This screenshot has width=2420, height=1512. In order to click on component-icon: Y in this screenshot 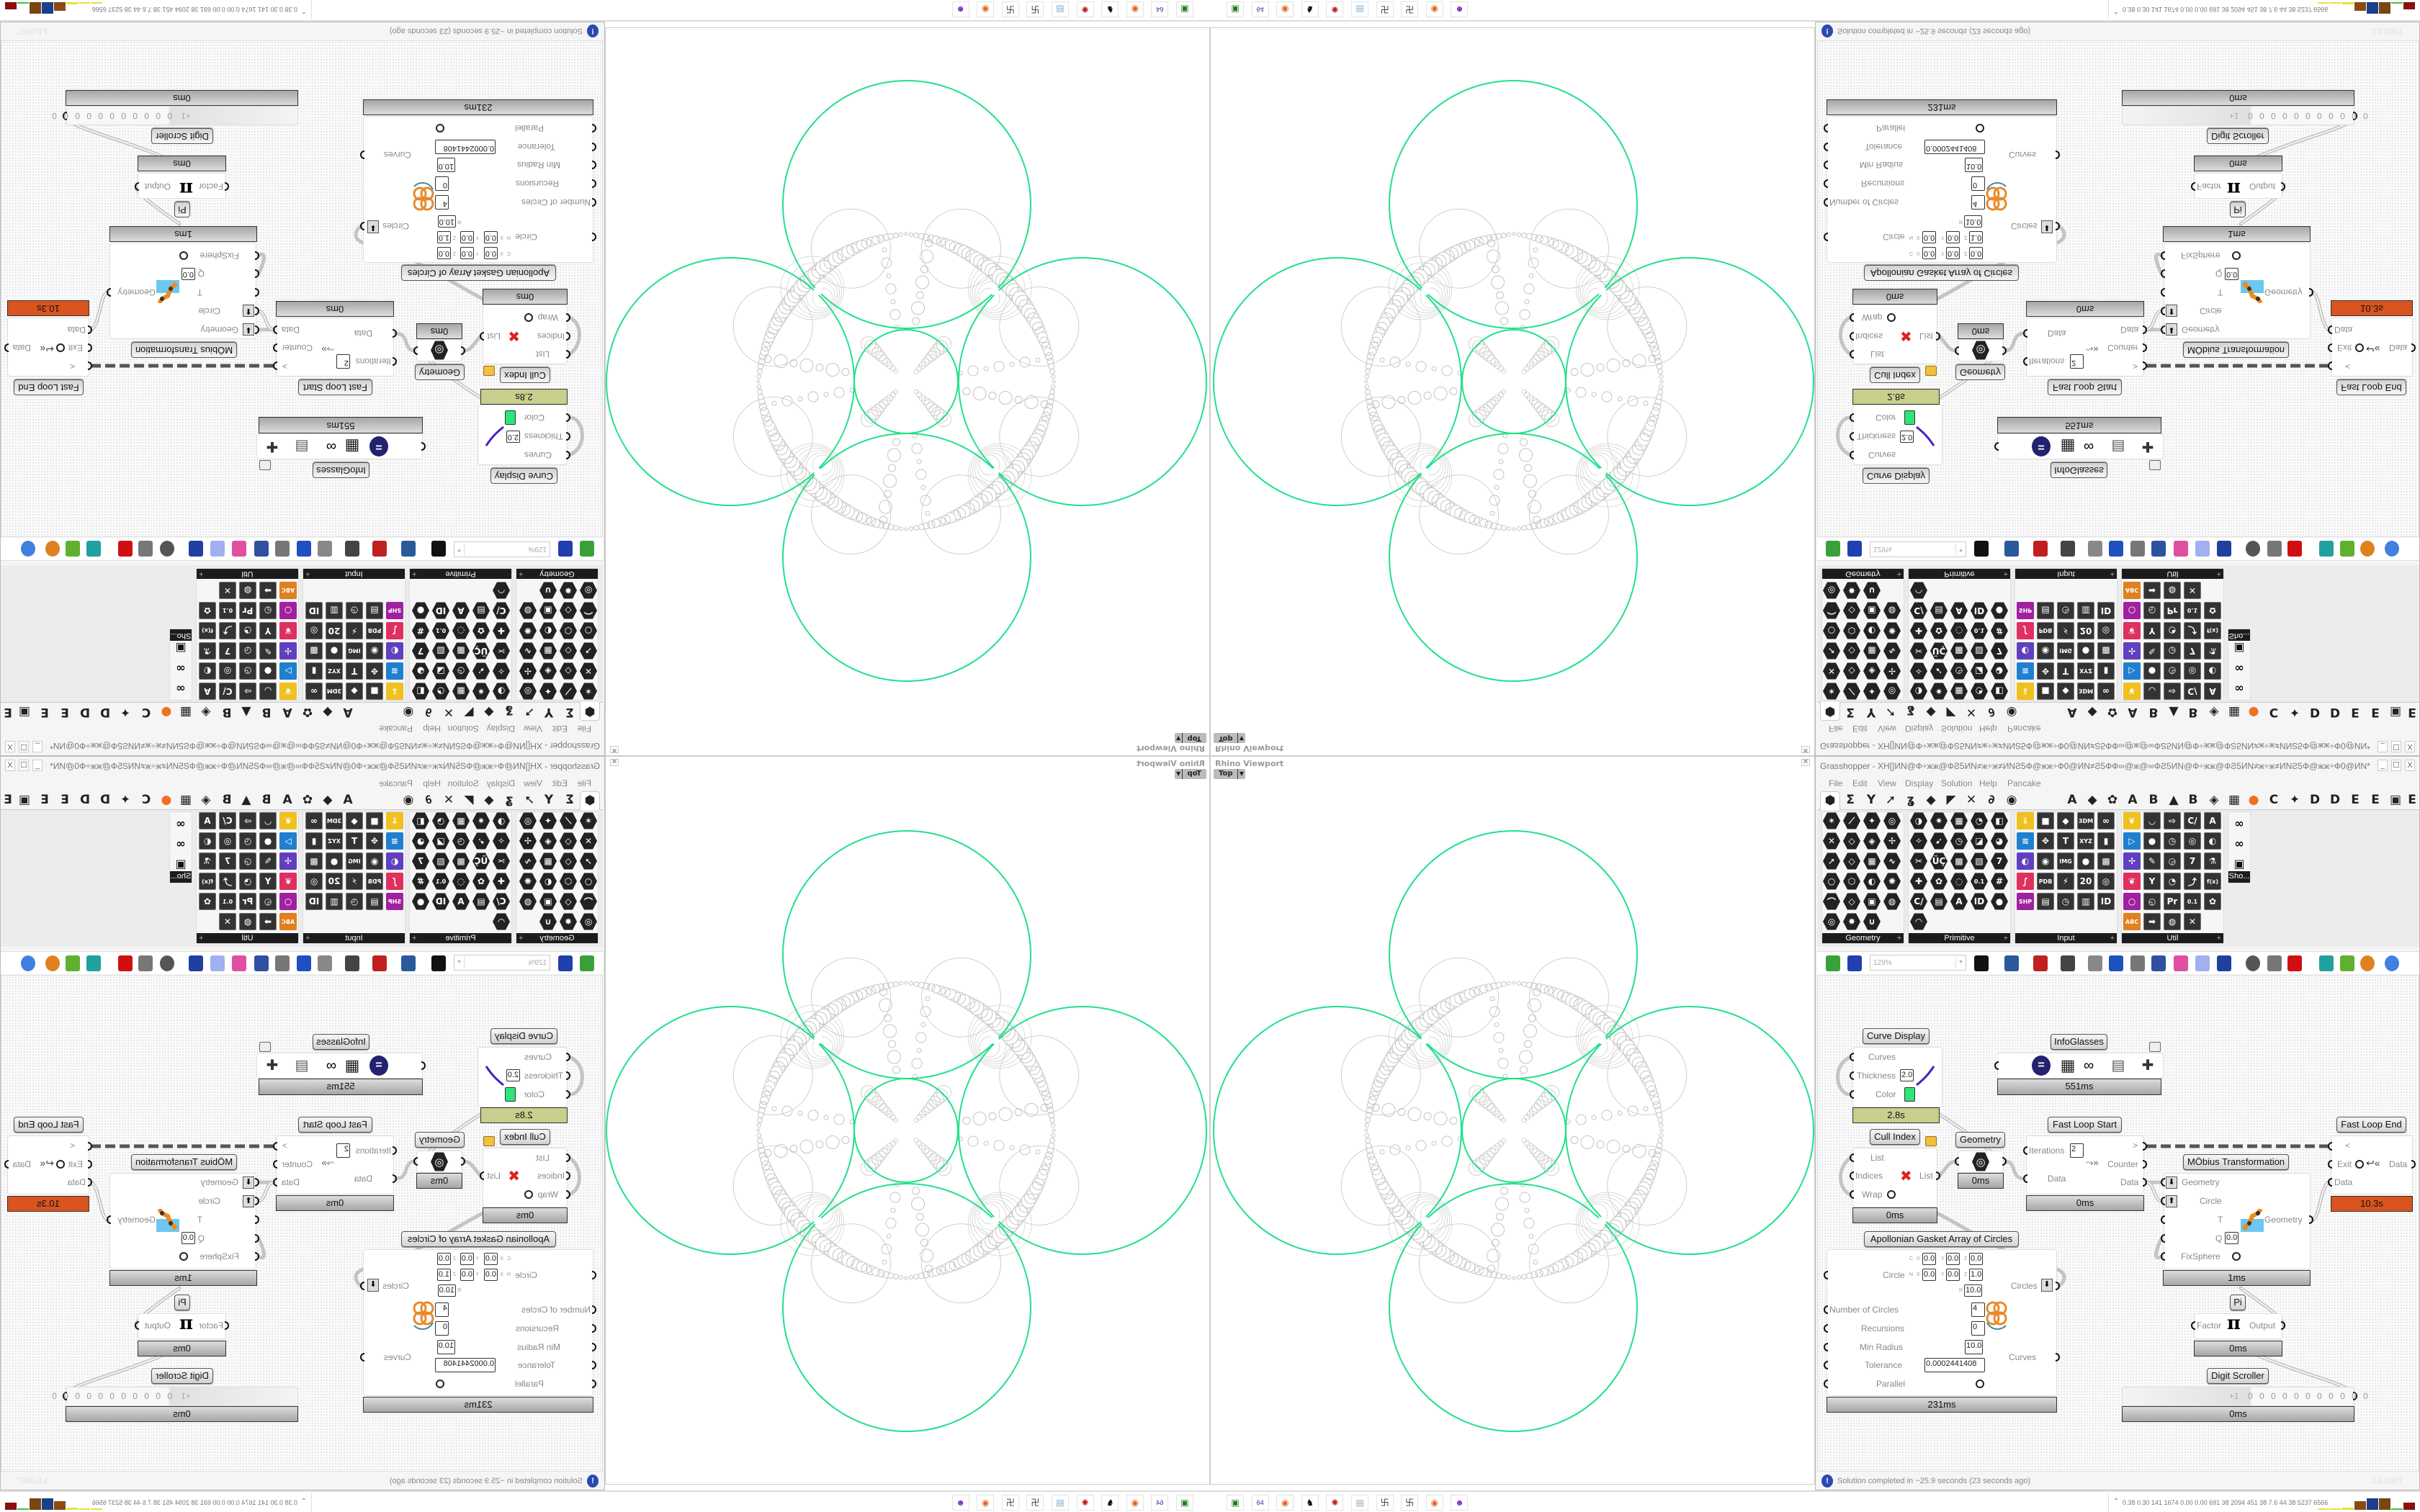, I will do `click(2152, 630)`.